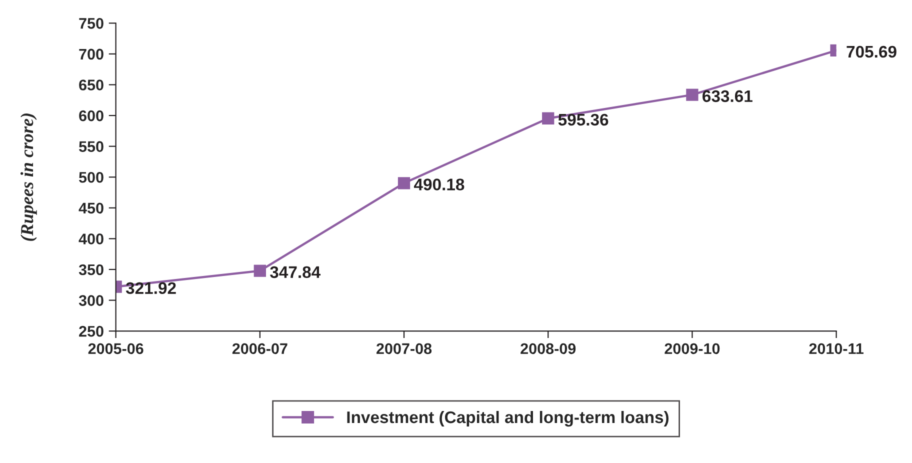  What do you see at coordinates (91, 85) in the screenshot?
I see `y-tick-label: 650` at bounding box center [91, 85].